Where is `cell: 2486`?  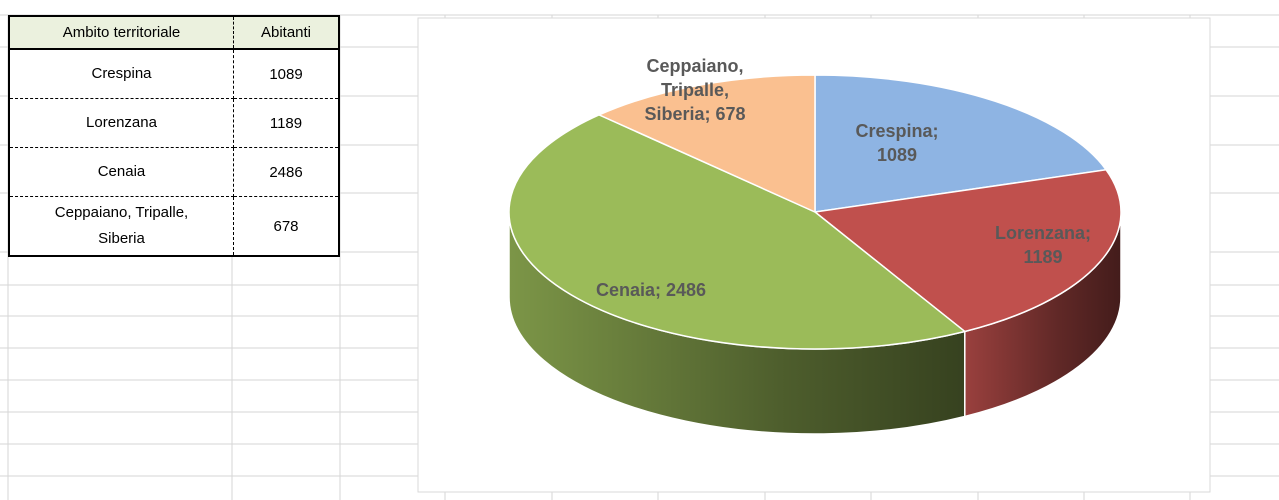
cell: 2486 is located at coordinates (286, 172).